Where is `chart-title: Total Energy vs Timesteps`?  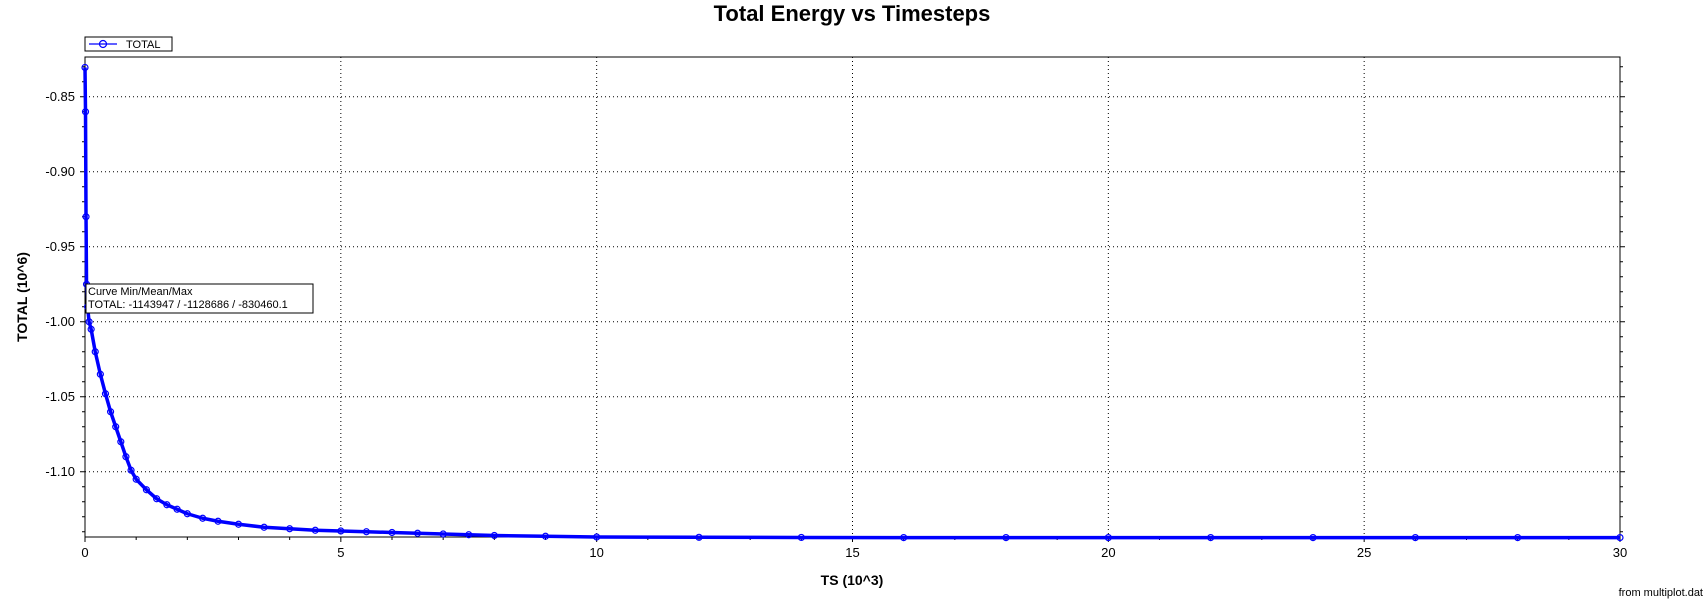
chart-title: Total Energy vs Timesteps is located at coordinates (852, 13).